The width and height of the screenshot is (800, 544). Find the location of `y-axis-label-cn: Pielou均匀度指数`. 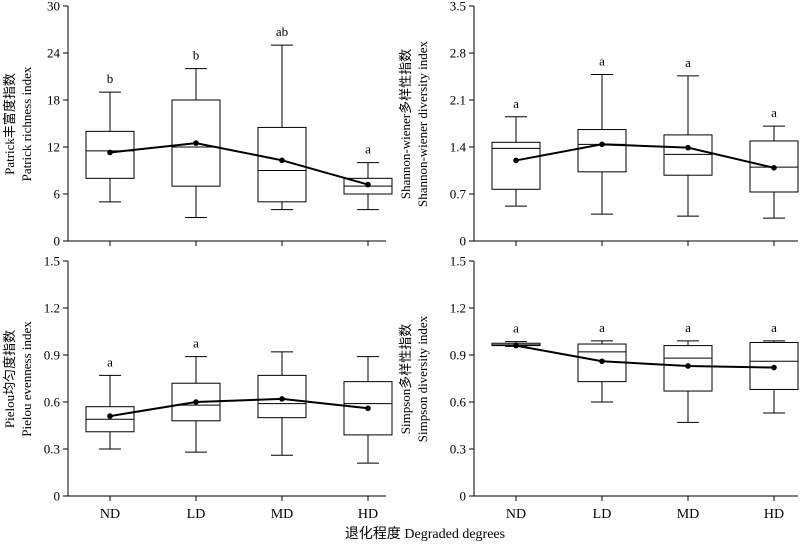

y-axis-label-cn: Pielou均匀度指数 is located at coordinates (9, 379).